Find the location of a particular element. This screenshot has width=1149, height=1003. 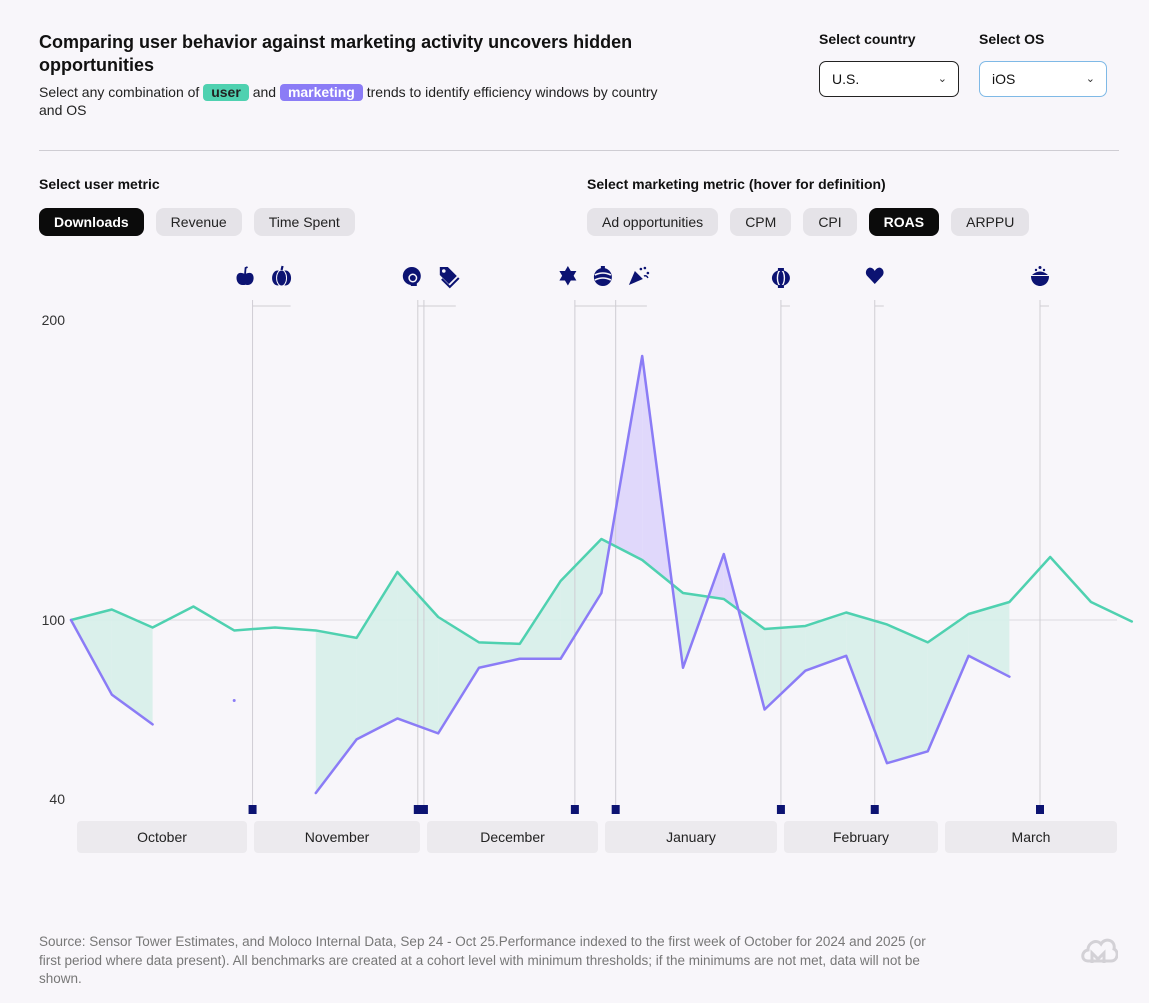

streamer is located at coordinates (646, 277).